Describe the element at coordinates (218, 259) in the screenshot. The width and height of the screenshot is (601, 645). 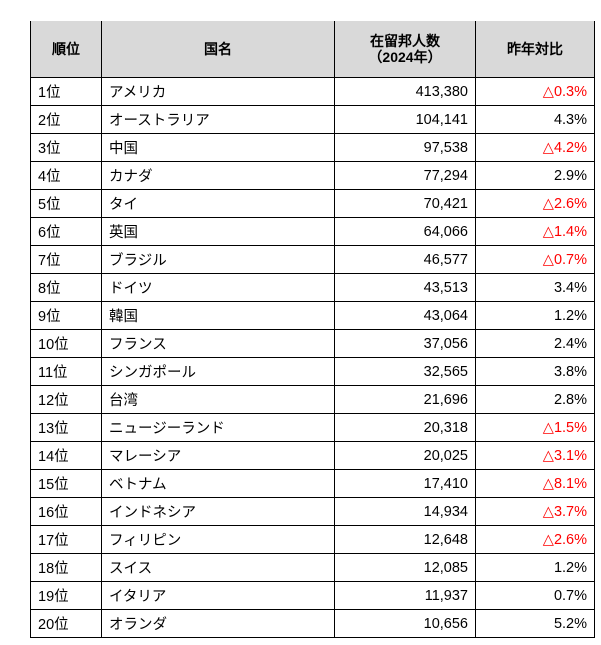
I see `country-cell: ブラジル` at that location.